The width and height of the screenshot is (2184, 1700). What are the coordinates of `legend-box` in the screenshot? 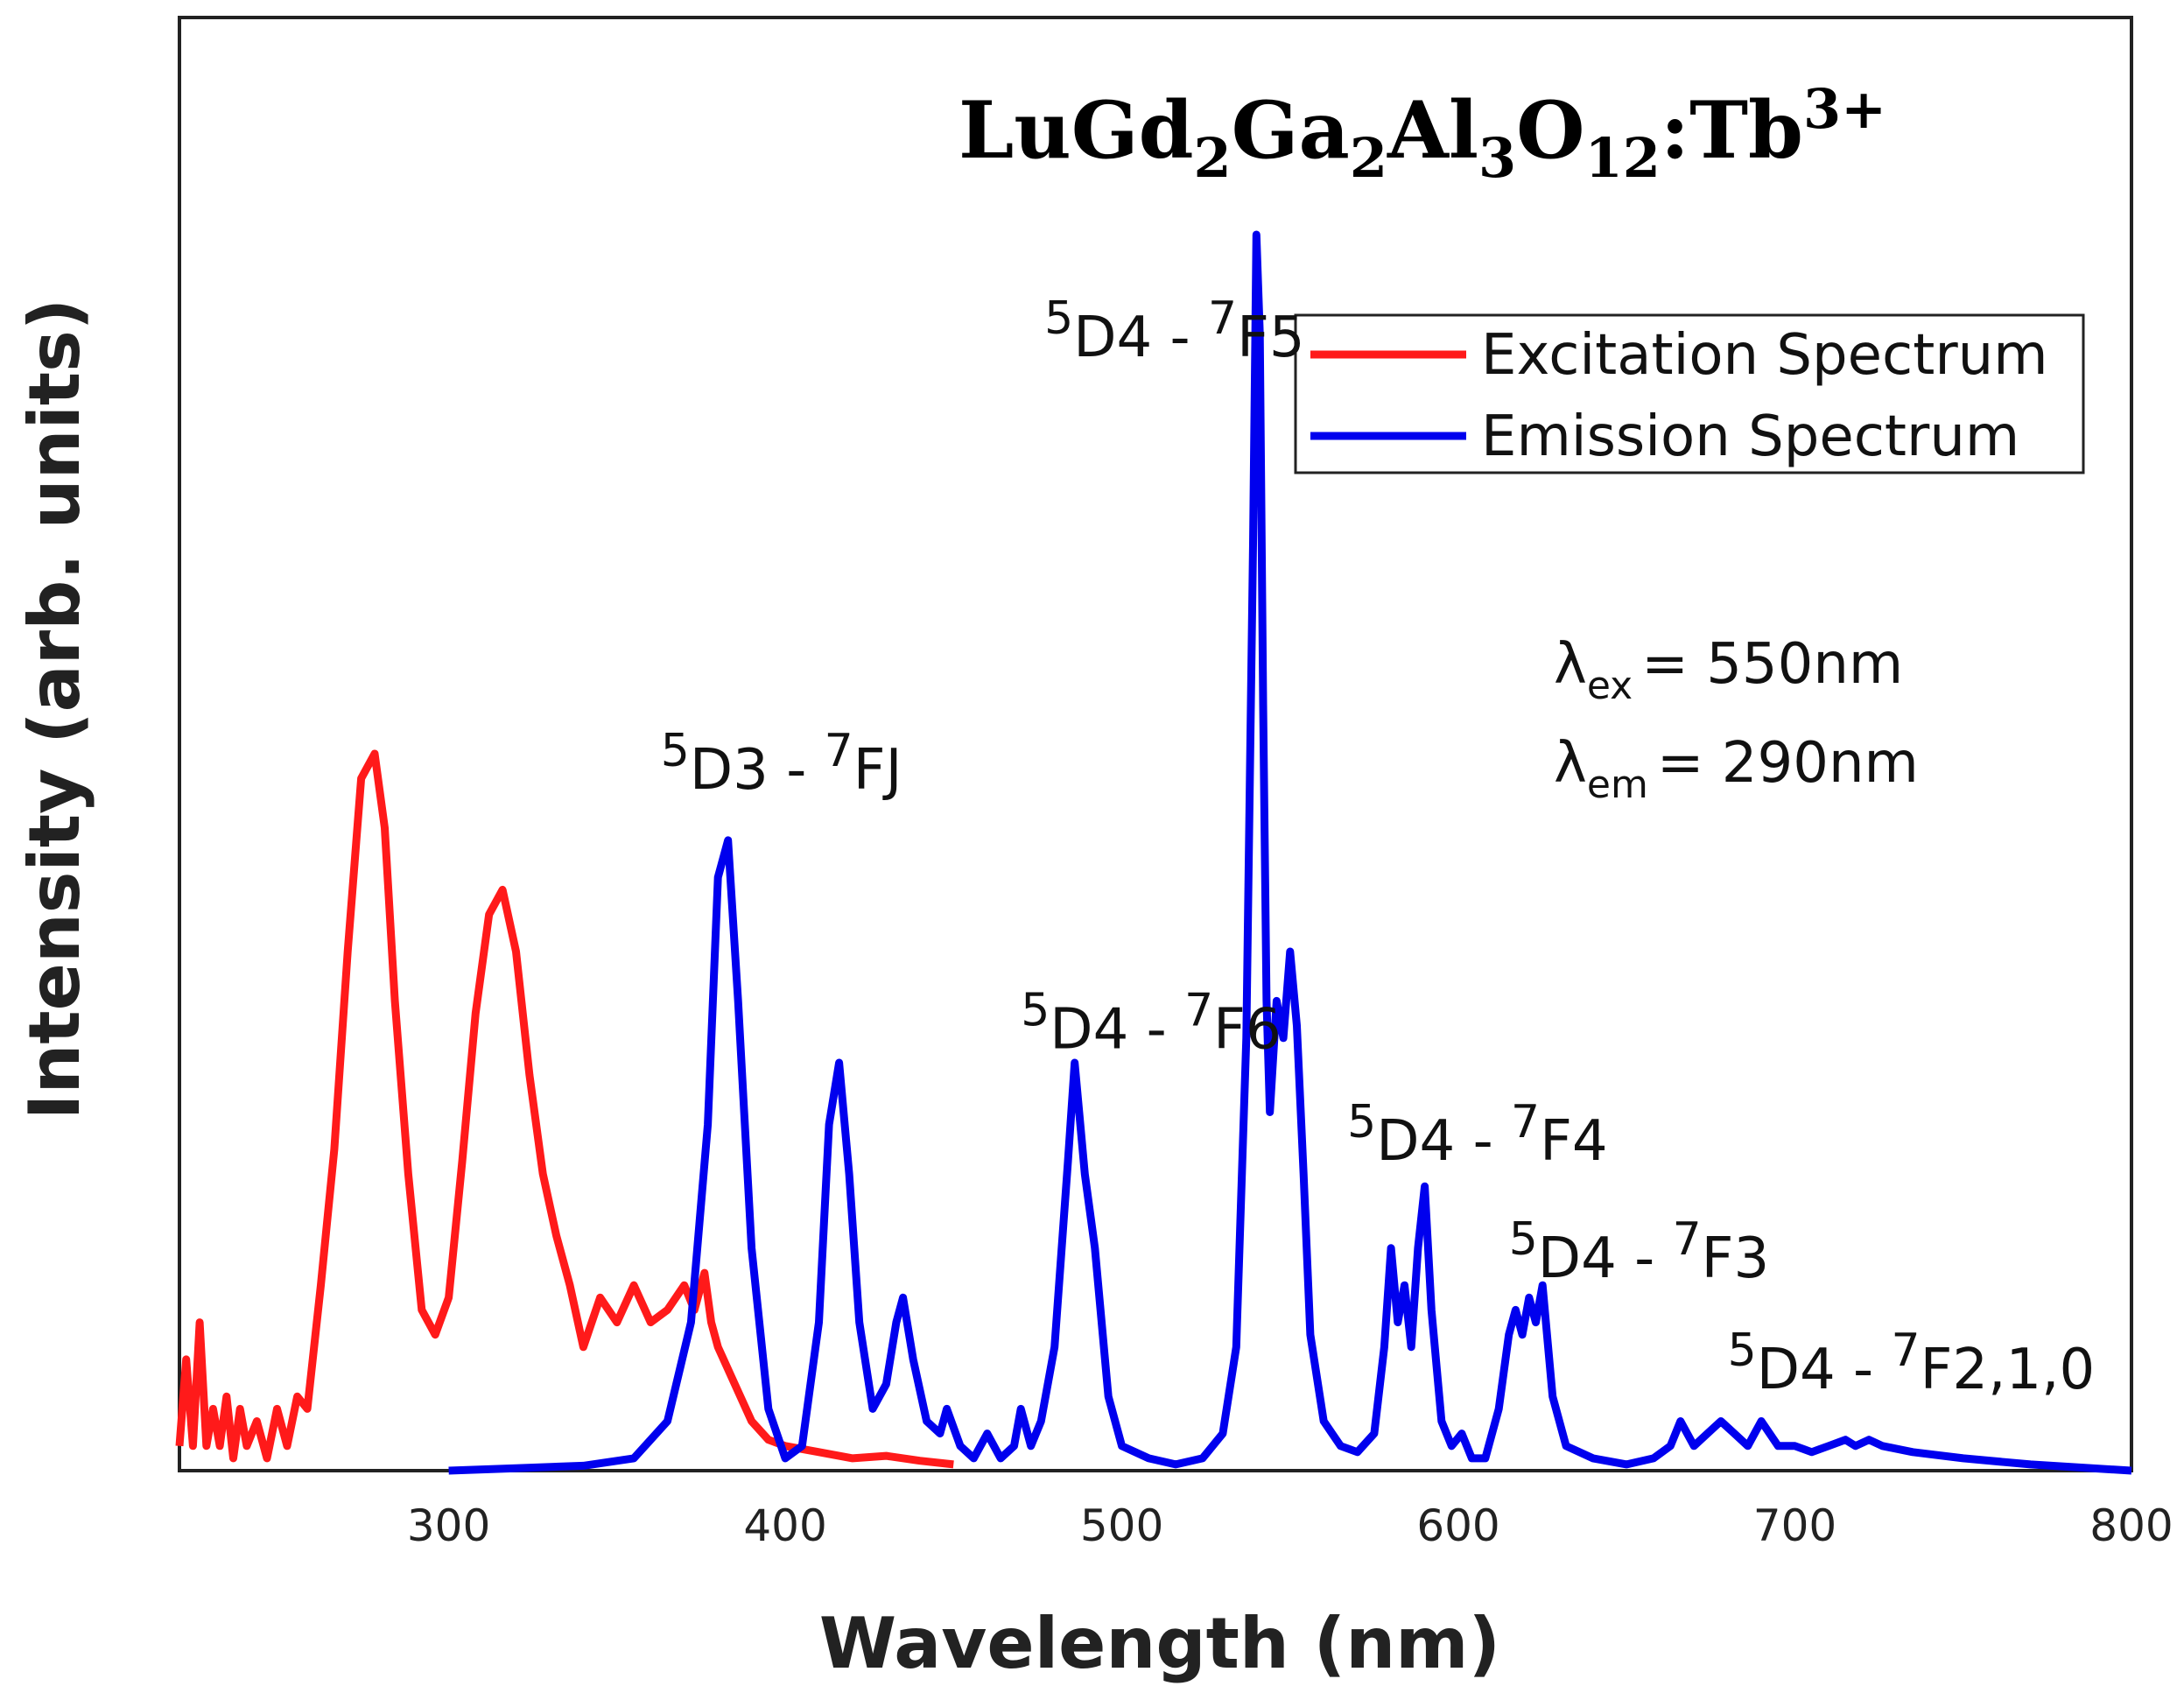 It's located at (1689, 393).